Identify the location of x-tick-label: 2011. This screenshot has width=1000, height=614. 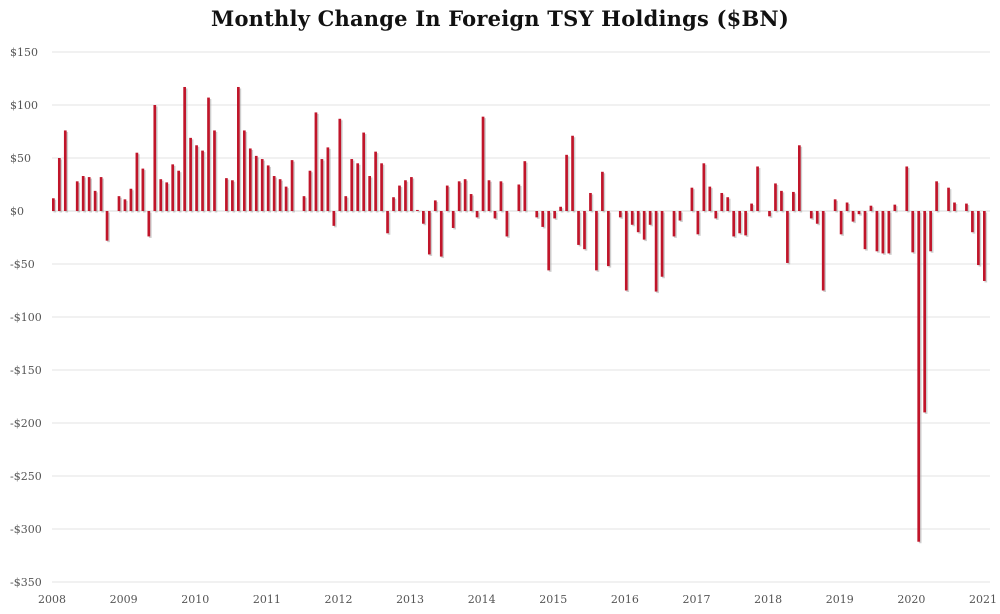
(267, 599).